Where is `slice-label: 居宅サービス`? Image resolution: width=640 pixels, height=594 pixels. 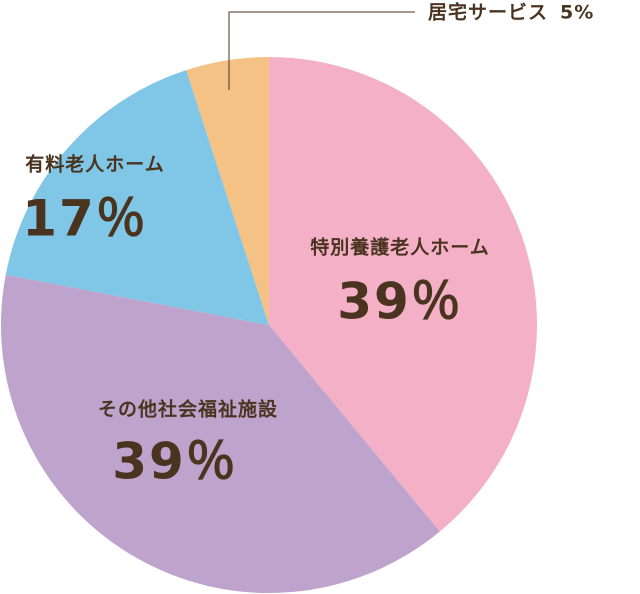 slice-label: 居宅サービス is located at coordinates (488, 12).